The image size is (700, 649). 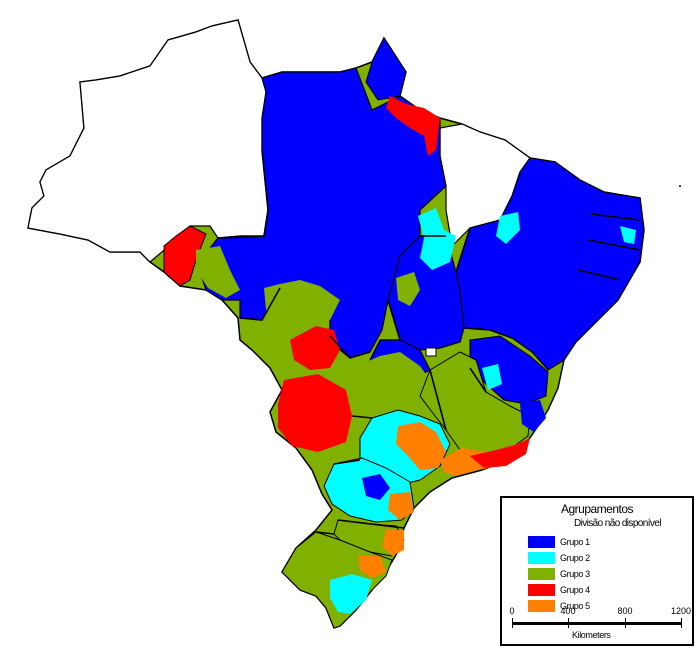 I want to click on region-grupo2-maranhao, so click(x=437, y=239).